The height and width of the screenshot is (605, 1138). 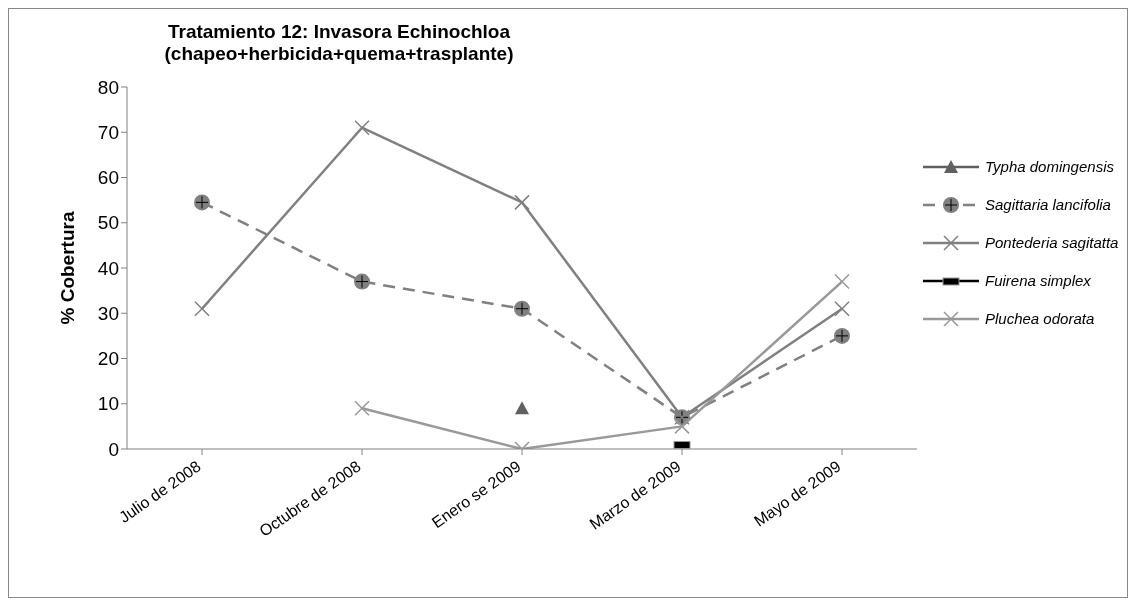 What do you see at coordinates (108, 87) in the screenshot?
I see `y-tick-label: 80` at bounding box center [108, 87].